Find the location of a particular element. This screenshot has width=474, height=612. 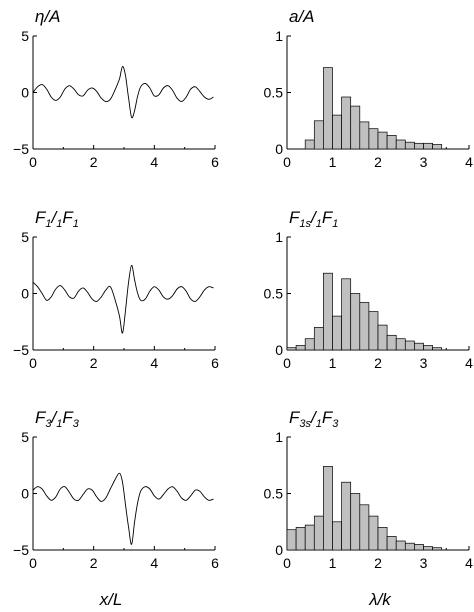

panel-title: F1s/1F1 is located at coordinates (313, 219).